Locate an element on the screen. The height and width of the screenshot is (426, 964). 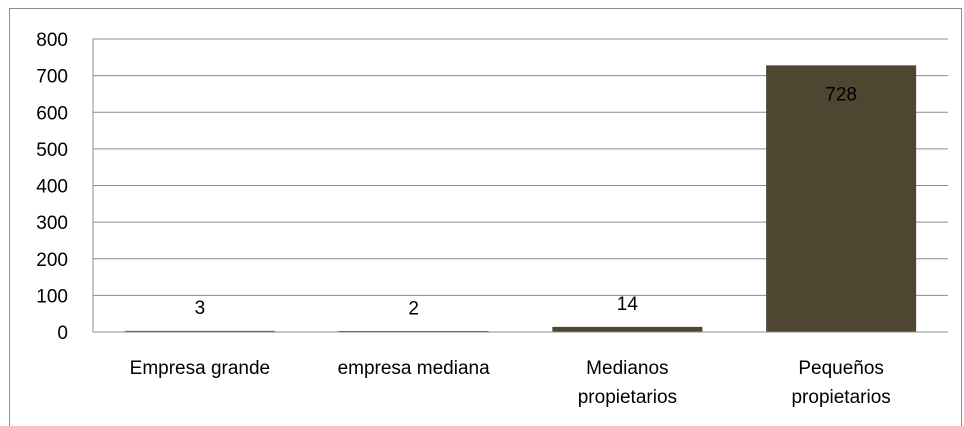
y-axis: 0 100 200 300 400 500 600 700 800 is located at coordinates (65, 187).